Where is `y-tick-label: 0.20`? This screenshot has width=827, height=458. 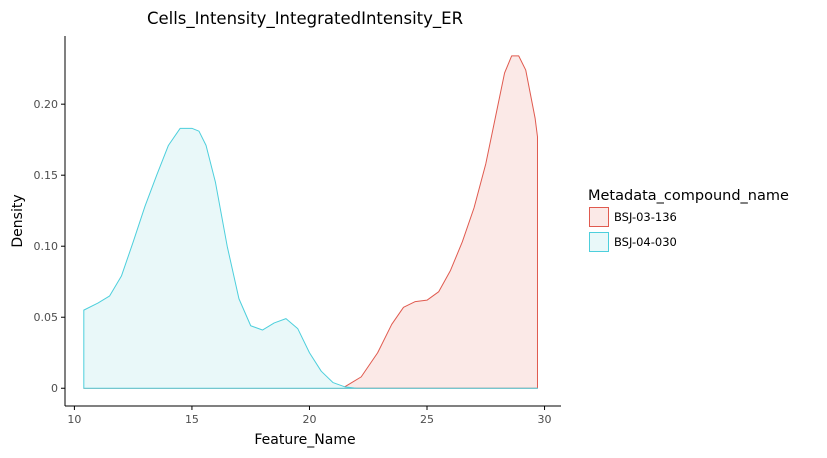 y-tick-label: 0.20 is located at coordinates (46, 104).